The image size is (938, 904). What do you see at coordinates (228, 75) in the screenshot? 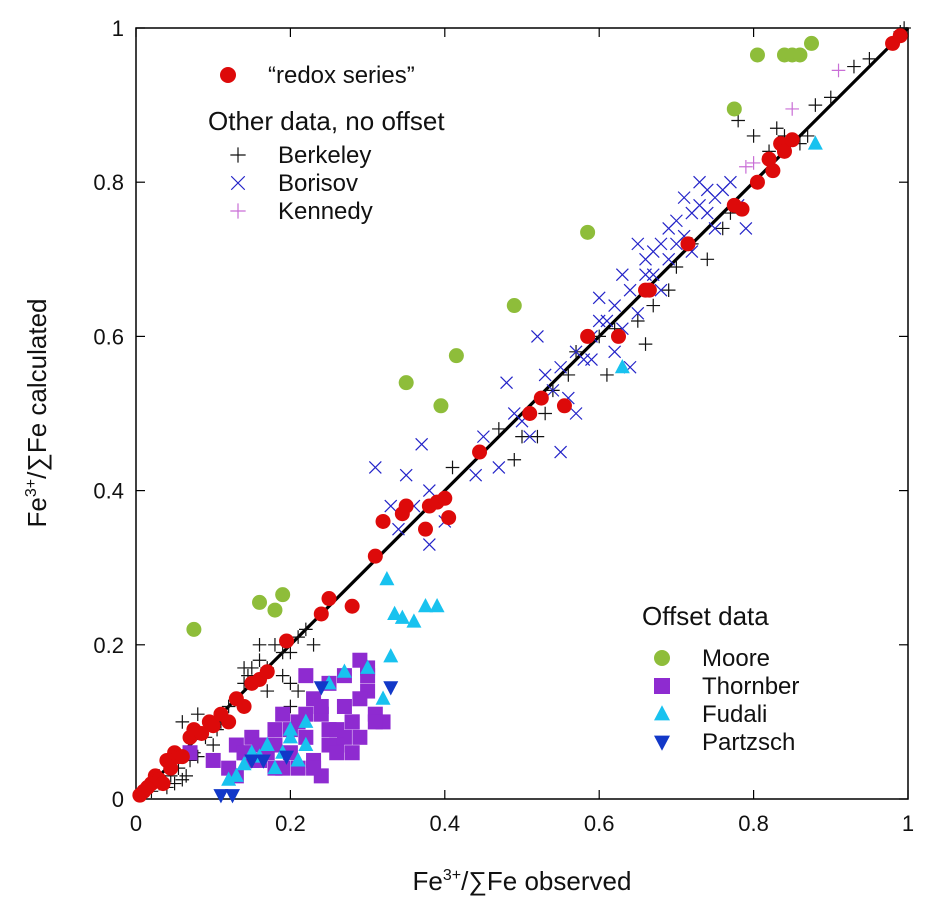
I see `legend-marker-redox` at bounding box center [228, 75].